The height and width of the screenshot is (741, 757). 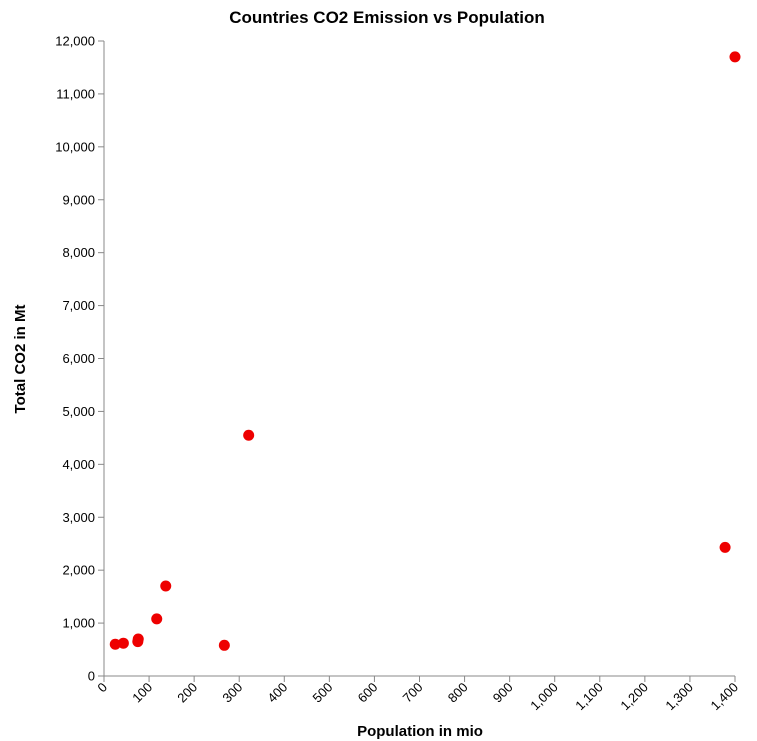 I want to click on x-axis-title: Population in mio, so click(x=420, y=731).